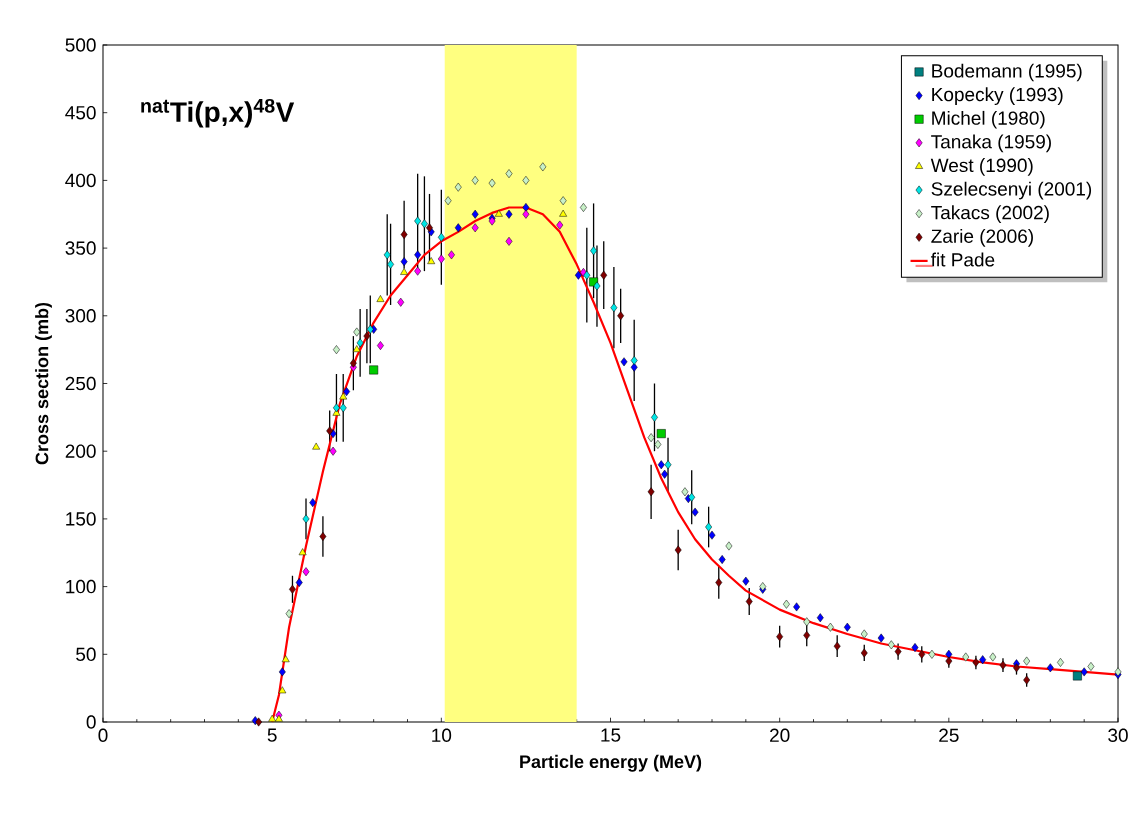  What do you see at coordinates (611, 763) in the screenshot?
I see `x-axis-title: Particle energy (MeV)` at bounding box center [611, 763].